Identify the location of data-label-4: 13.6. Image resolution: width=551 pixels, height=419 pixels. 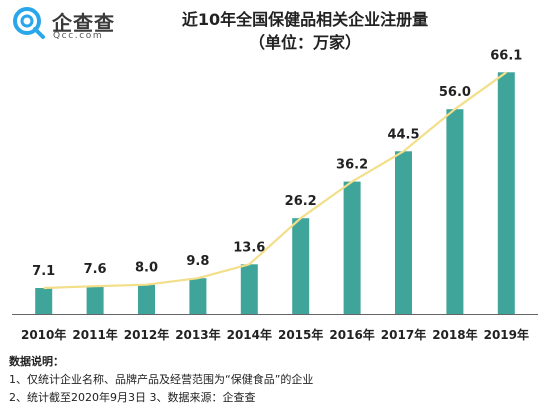
(249, 247).